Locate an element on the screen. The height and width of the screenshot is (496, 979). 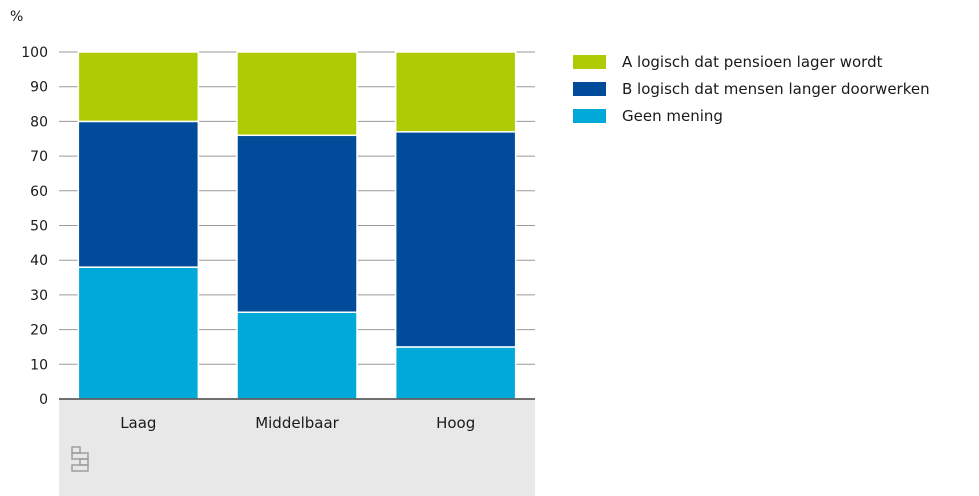
y-axis-ticks: 0 10 20 30 40 50 60 70 80 90 100 is located at coordinates (34, 226).